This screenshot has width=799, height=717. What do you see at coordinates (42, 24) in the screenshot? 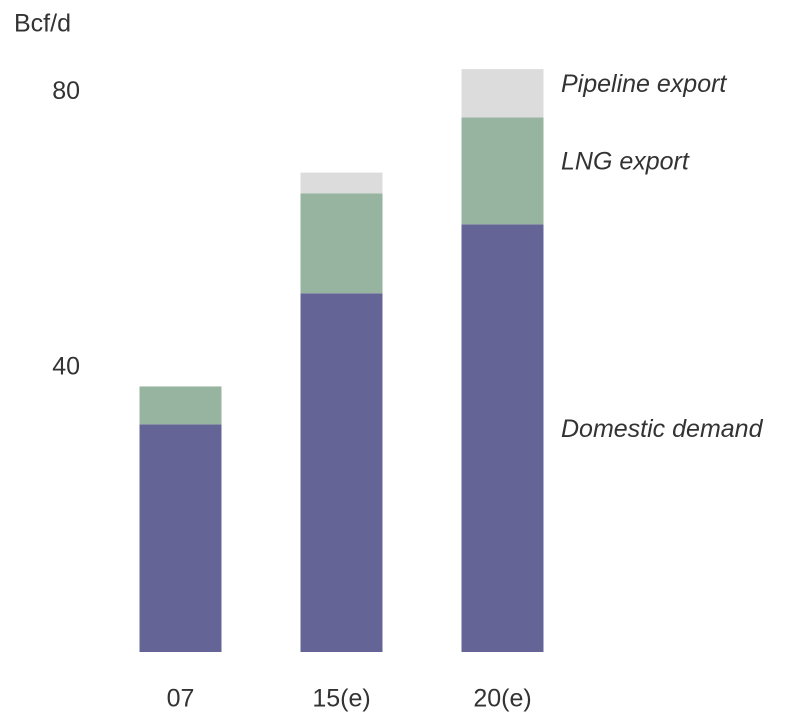
I see `y-axis-label: Bcf/d` at bounding box center [42, 24].